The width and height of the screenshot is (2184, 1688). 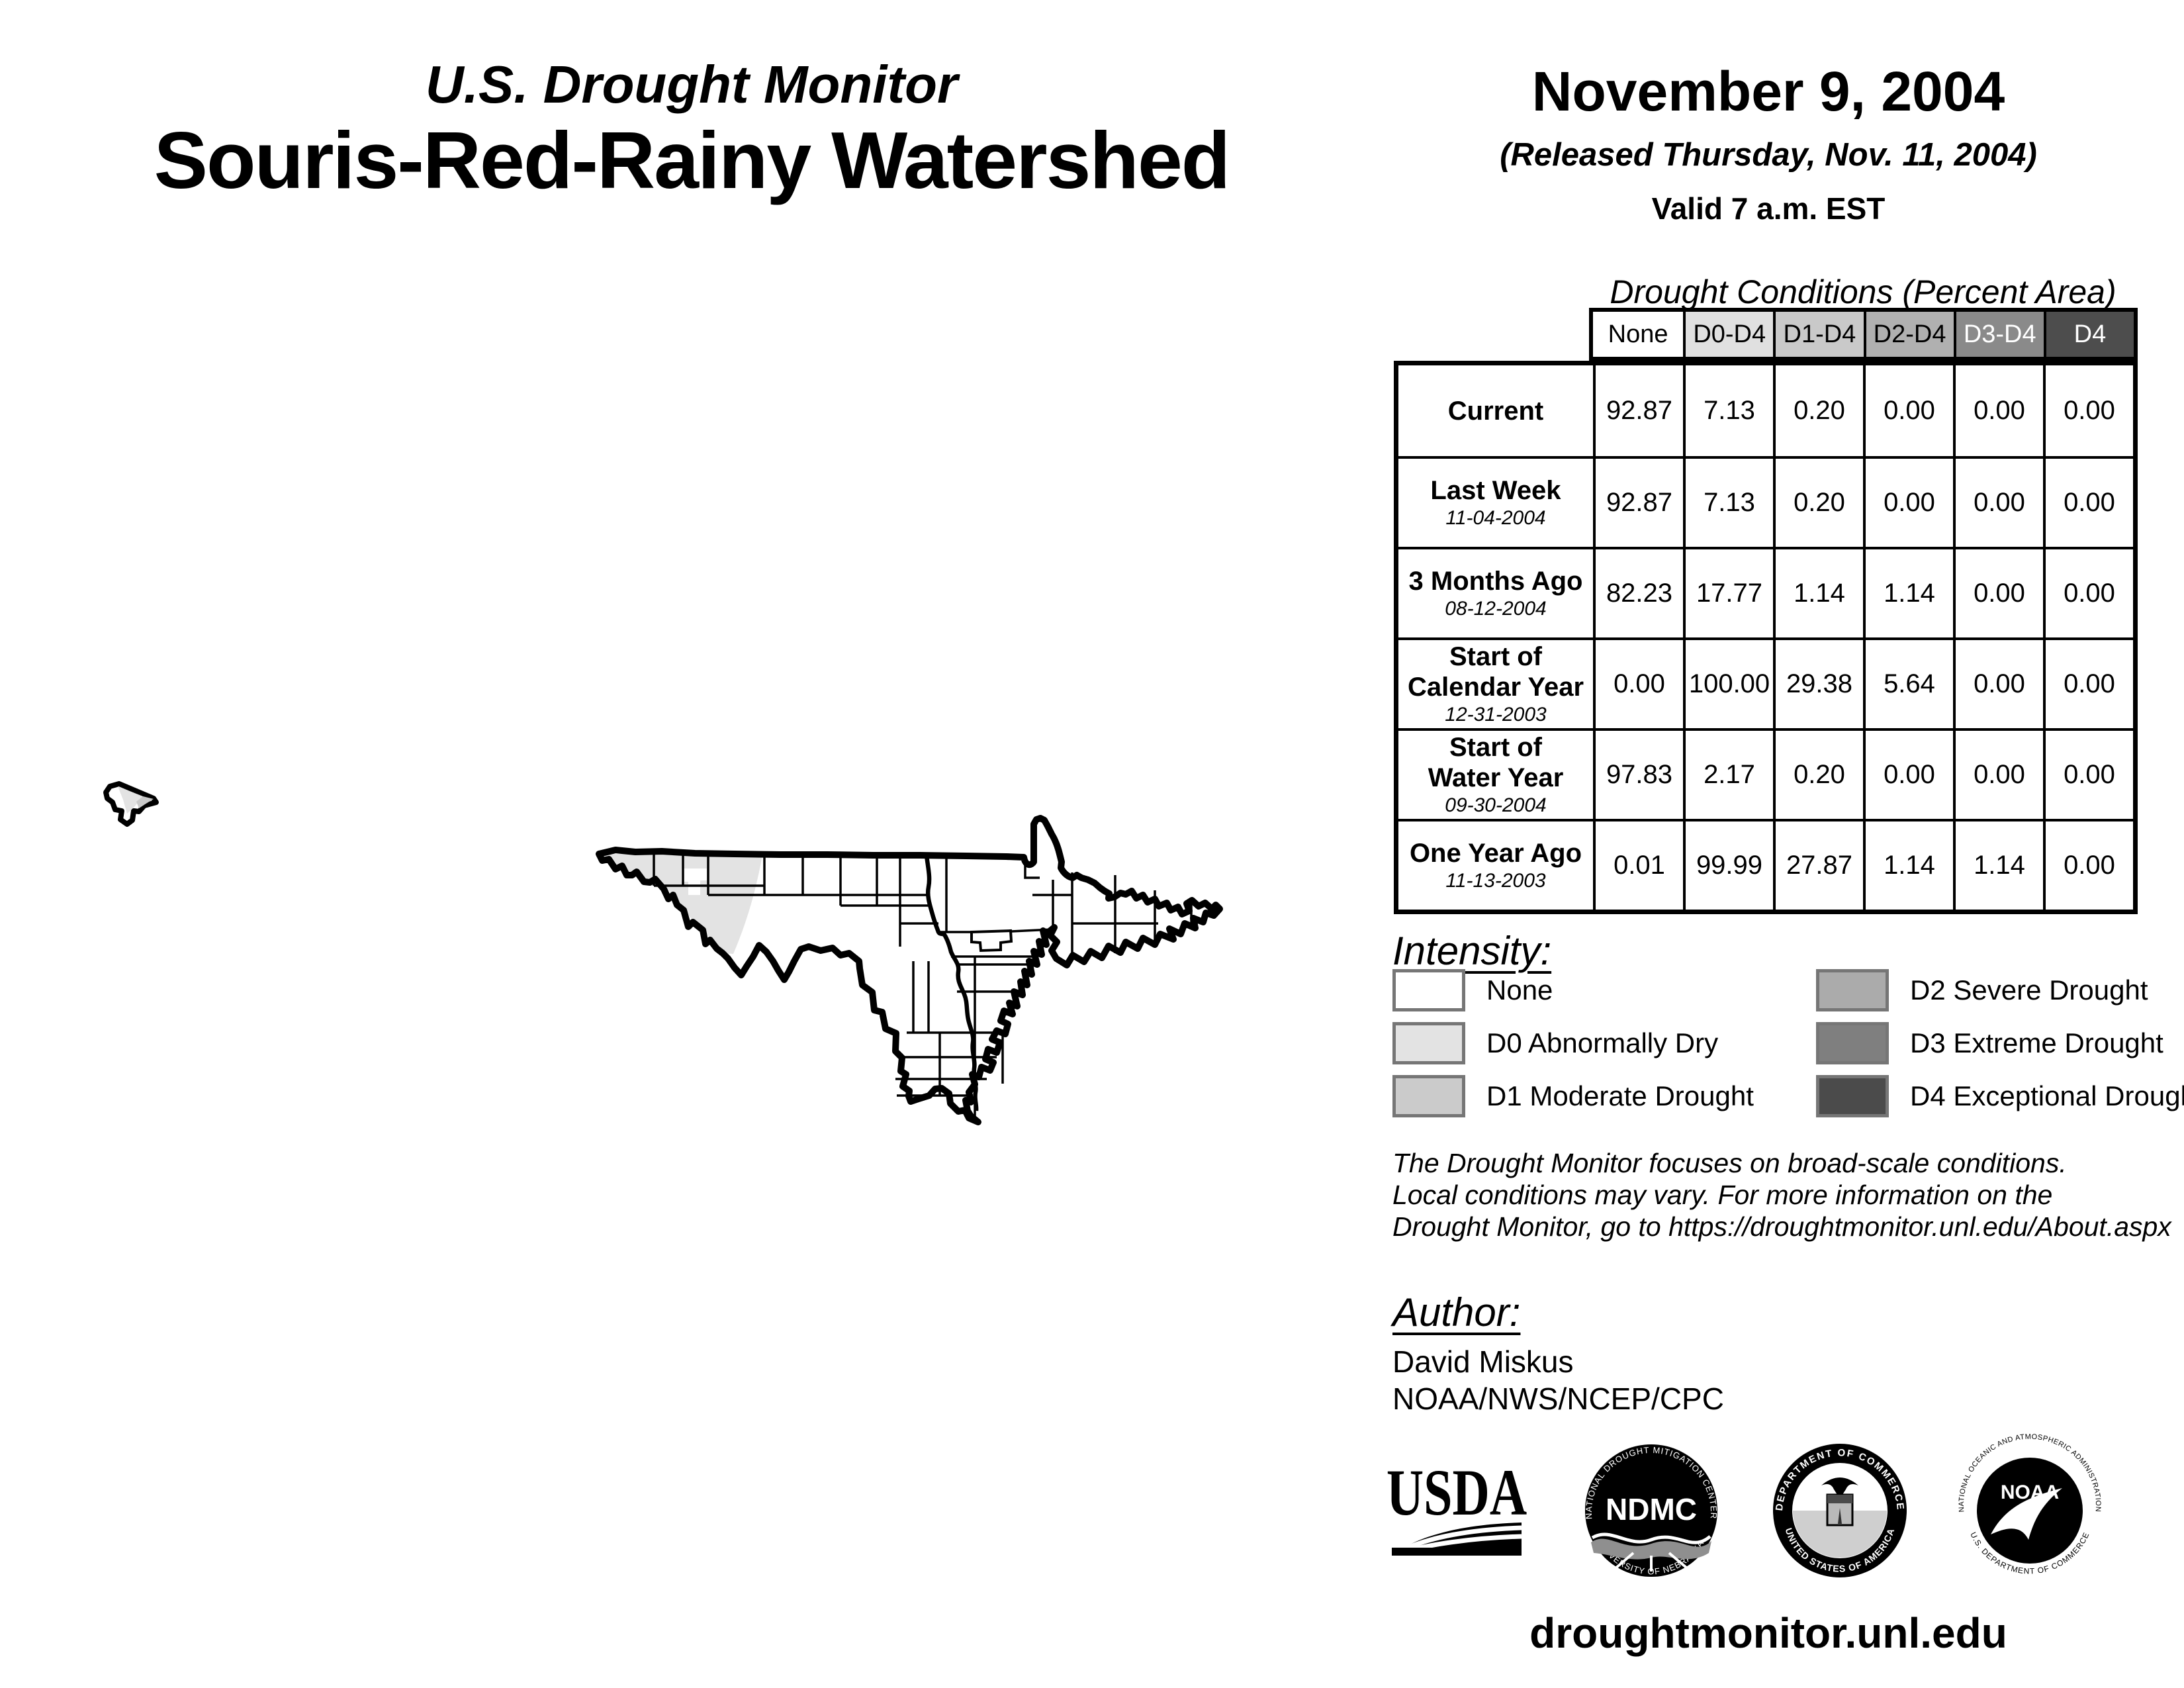 What do you see at coordinates (145, 802) in the screenshot?
I see `map-d1-patch-west` at bounding box center [145, 802].